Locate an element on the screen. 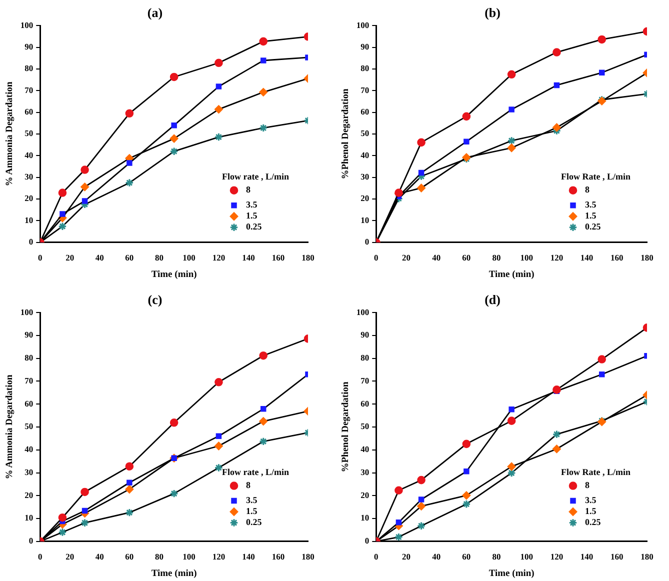  chart-title: (a) is located at coordinates (155, 12).